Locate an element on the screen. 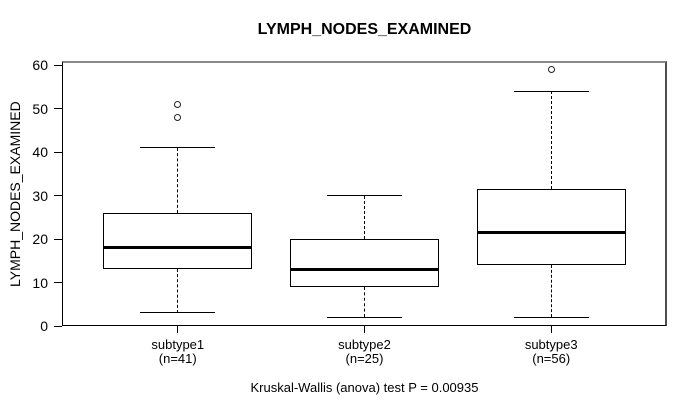 The image size is (700, 400). y-tick-label: 10 is located at coordinates (40, 282).